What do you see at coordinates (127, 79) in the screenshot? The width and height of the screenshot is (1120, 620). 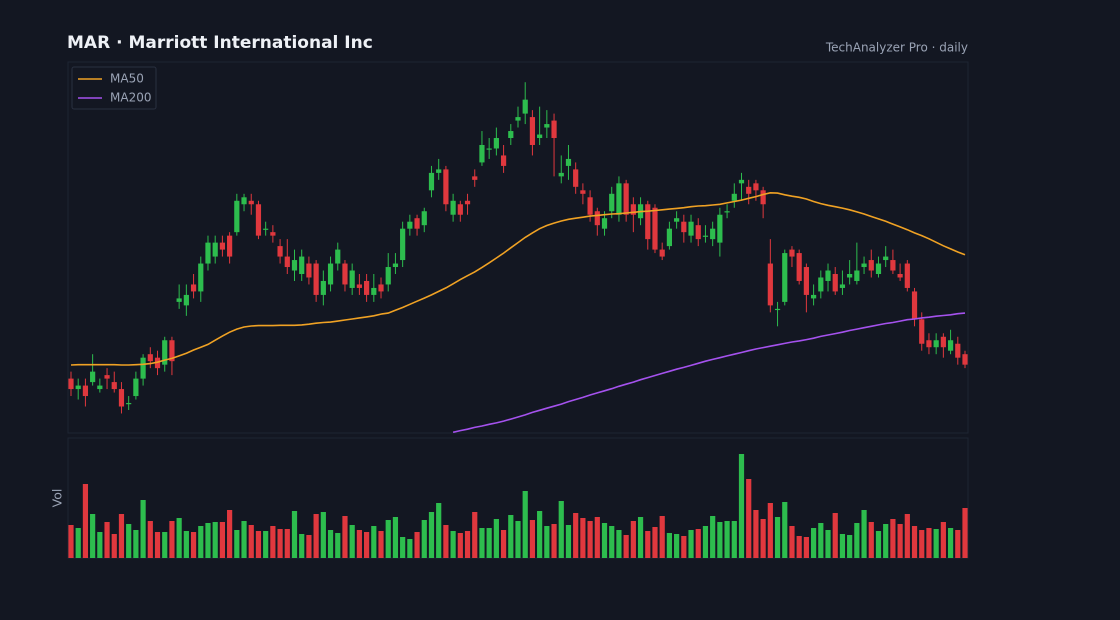 I see `legend-label: MA50` at bounding box center [127, 79].